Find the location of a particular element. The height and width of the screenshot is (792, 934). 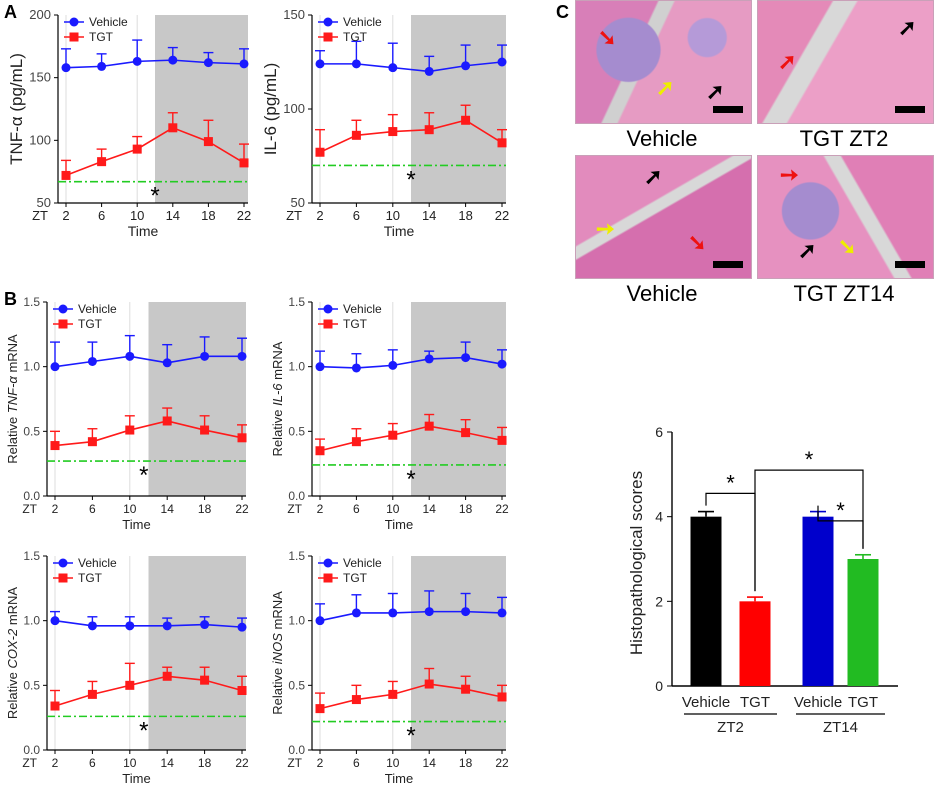

a1-y-axis-title: TNF-α (pg/mL) is located at coordinates (16, 109).